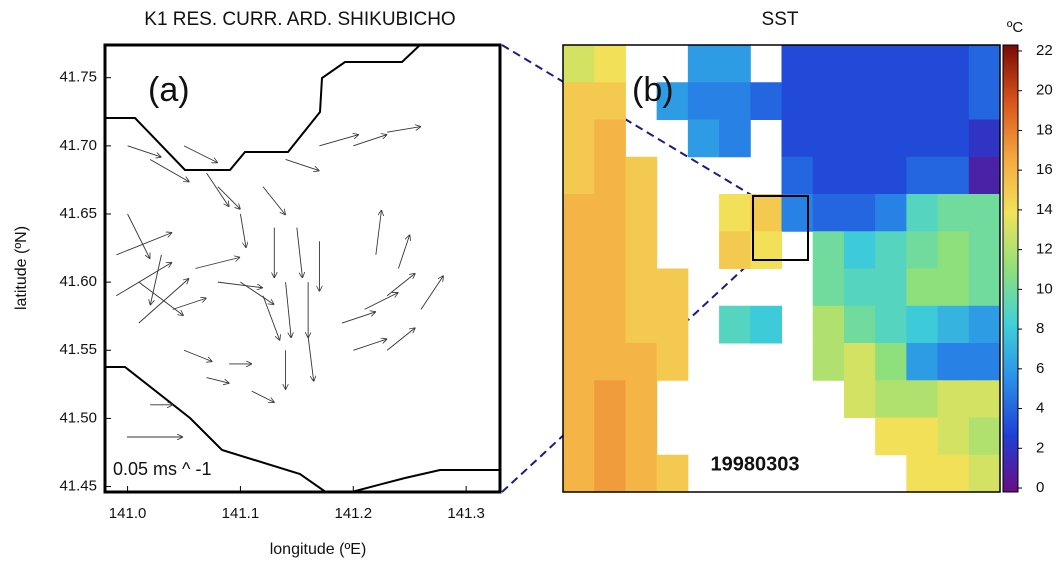  Describe the element at coordinates (1040, 328) in the screenshot. I see `colorbar-tick-label: 8` at that location.